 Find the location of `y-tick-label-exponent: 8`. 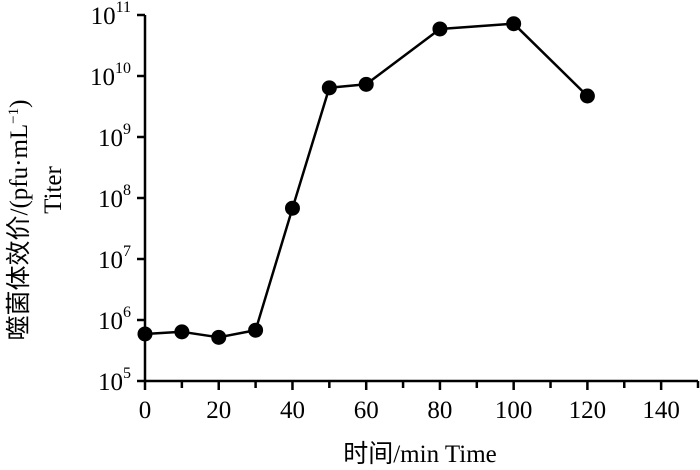

y-tick-label-exponent: 8 is located at coordinates (127, 190).